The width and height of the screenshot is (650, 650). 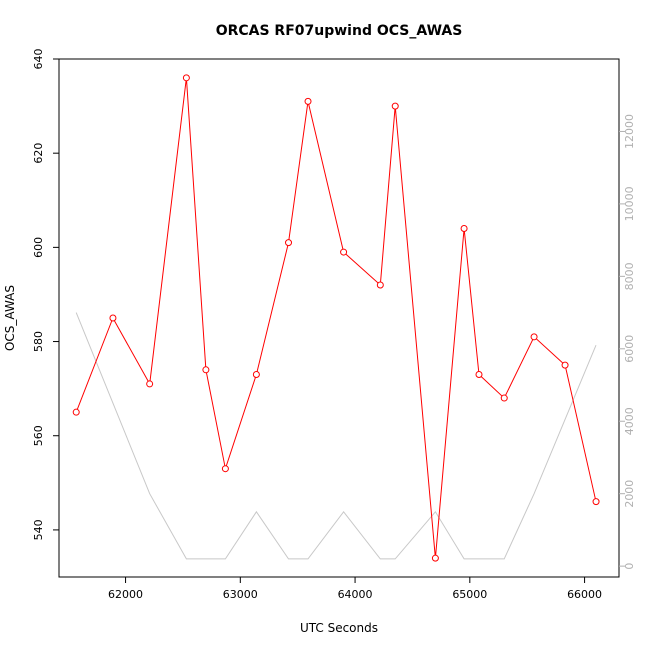 What do you see at coordinates (125, 594) in the screenshot?
I see `x-tick-label-0: 62000` at bounding box center [125, 594].